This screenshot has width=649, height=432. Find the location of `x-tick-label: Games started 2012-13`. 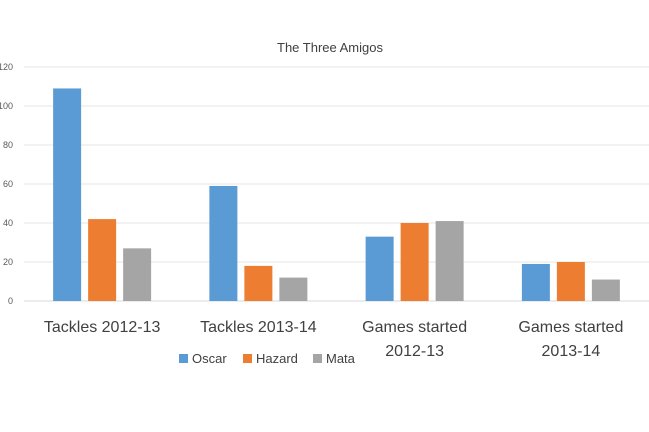

x-tick-label: Games started 2012-13 is located at coordinates (414, 339).